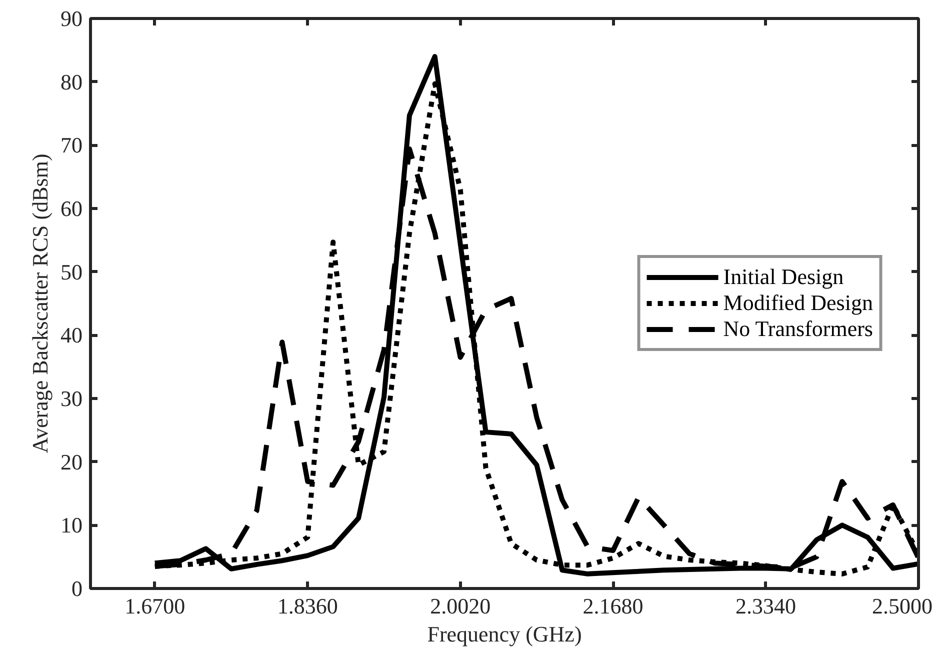 The width and height of the screenshot is (932, 658). Describe the element at coordinates (77, 588) in the screenshot. I see `y-tick-label: 0` at that location.